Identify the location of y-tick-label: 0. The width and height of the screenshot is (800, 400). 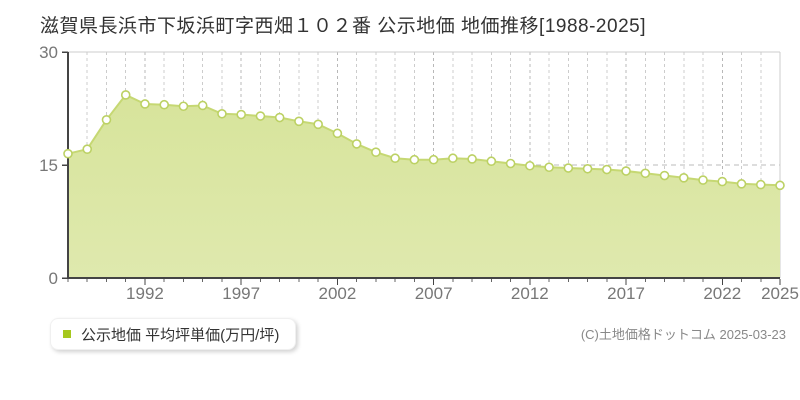
(53, 278).